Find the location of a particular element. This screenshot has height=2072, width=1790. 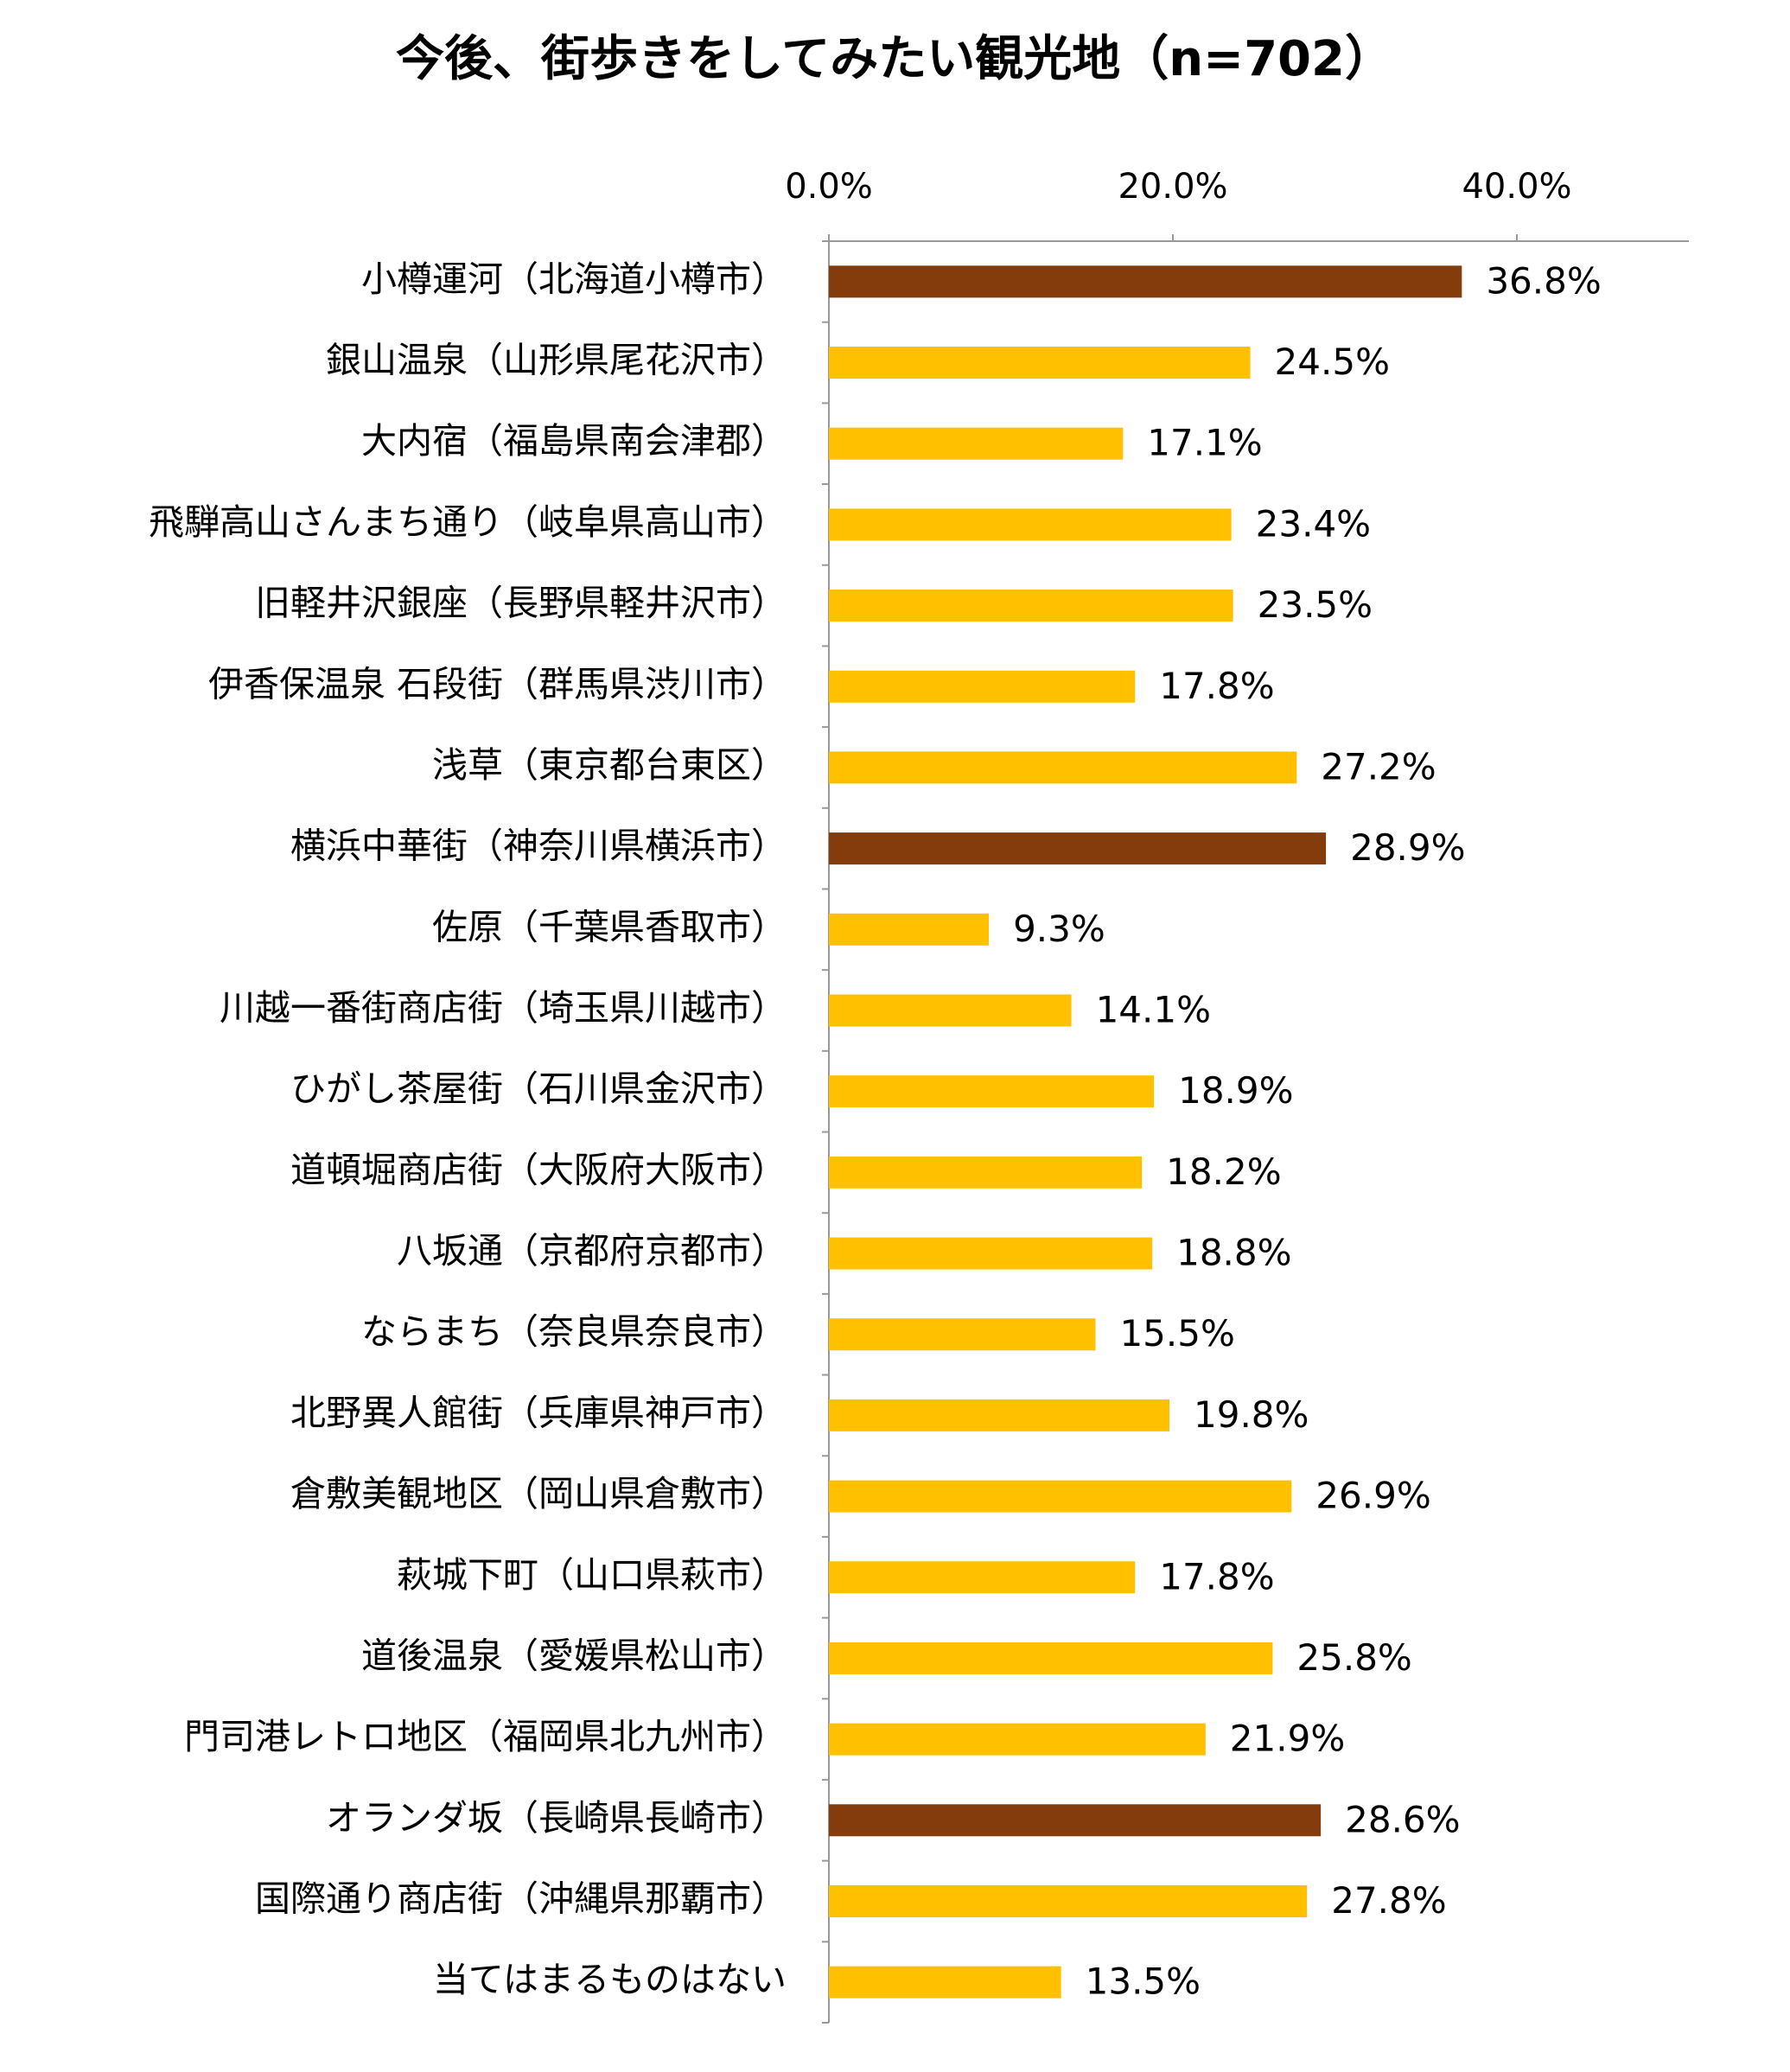

value-label: 9.3% is located at coordinates (1059, 929).